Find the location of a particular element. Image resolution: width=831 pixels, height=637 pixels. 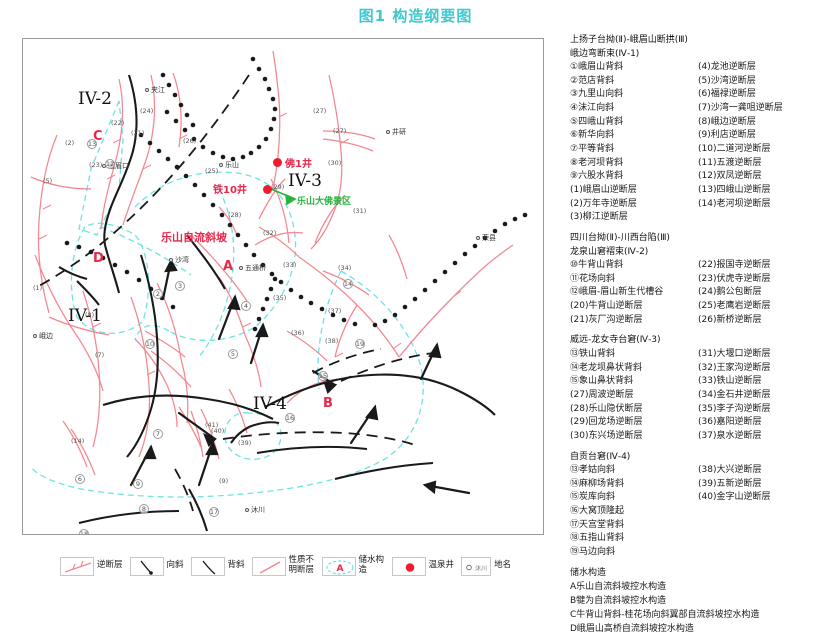

place-name: 沐川 is located at coordinates (255, 510).